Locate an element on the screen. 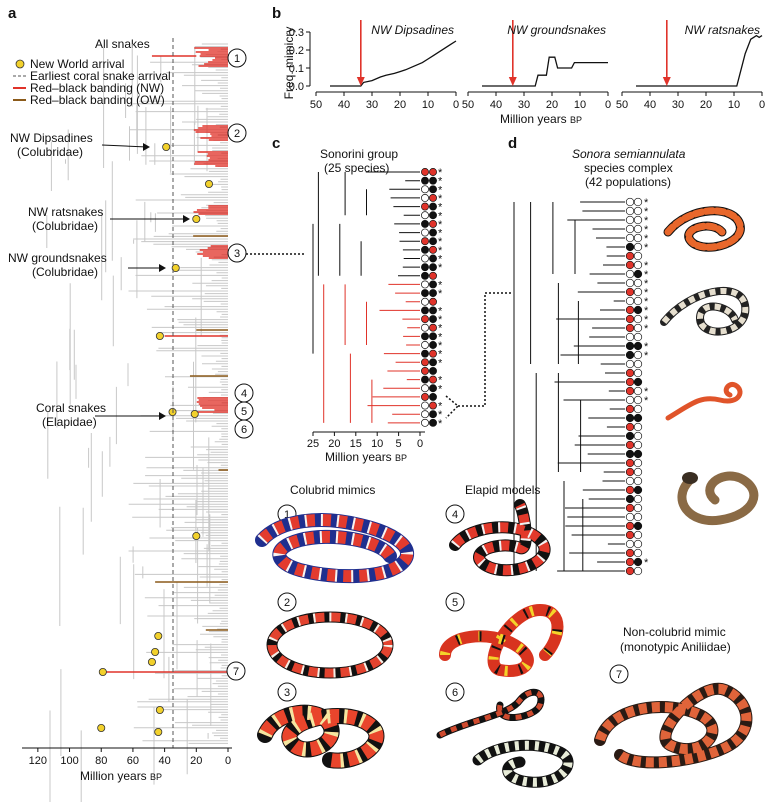 The height and width of the screenshot is (802, 773). panel-d-title: Sonora semiannulata is located at coordinates (629, 154).